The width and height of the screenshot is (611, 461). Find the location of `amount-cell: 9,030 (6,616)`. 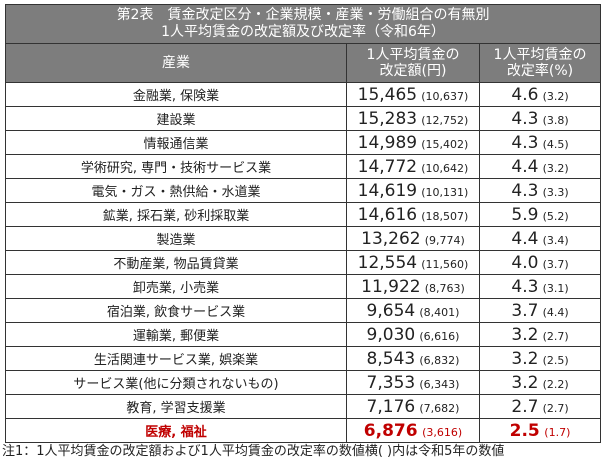

amount-cell: 9,030 (6,616) is located at coordinates (413, 334).